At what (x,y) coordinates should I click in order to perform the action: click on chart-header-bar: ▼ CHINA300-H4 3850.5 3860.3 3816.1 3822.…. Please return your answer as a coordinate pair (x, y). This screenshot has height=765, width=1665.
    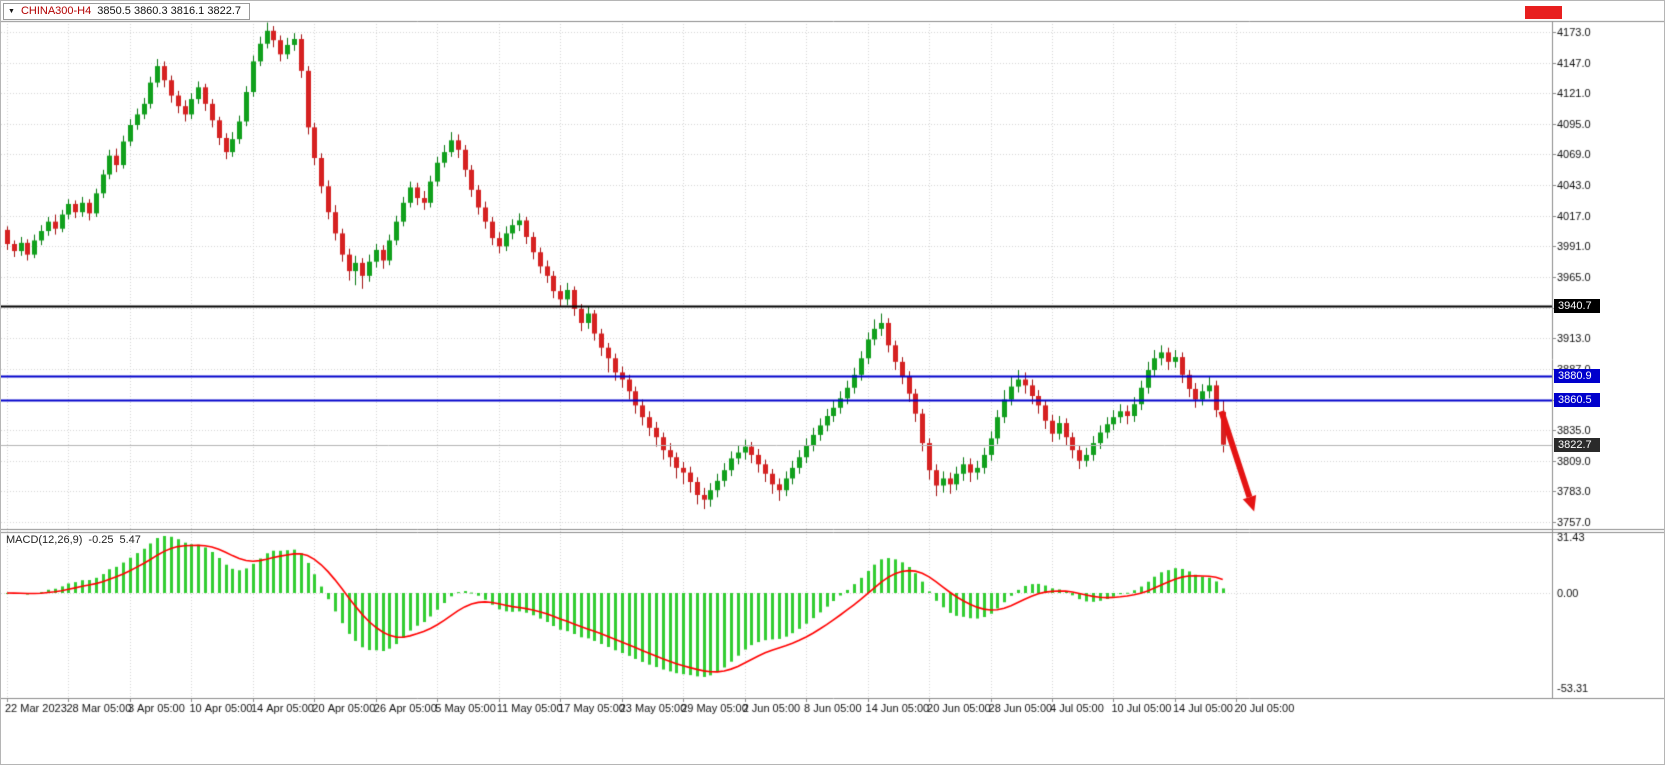
    Looking at the image, I should click on (832, 11).